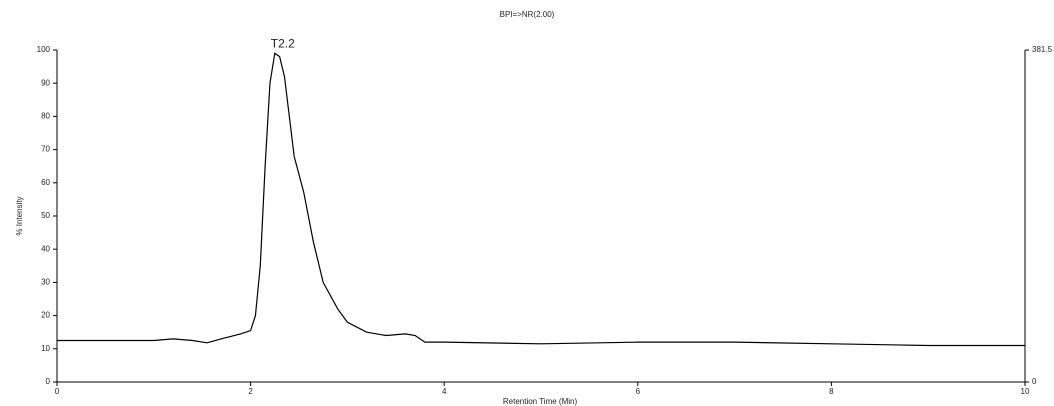 The height and width of the screenshot is (406, 1054). Describe the element at coordinates (48, 381) in the screenshot. I see `y-tick-label: 0` at that location.